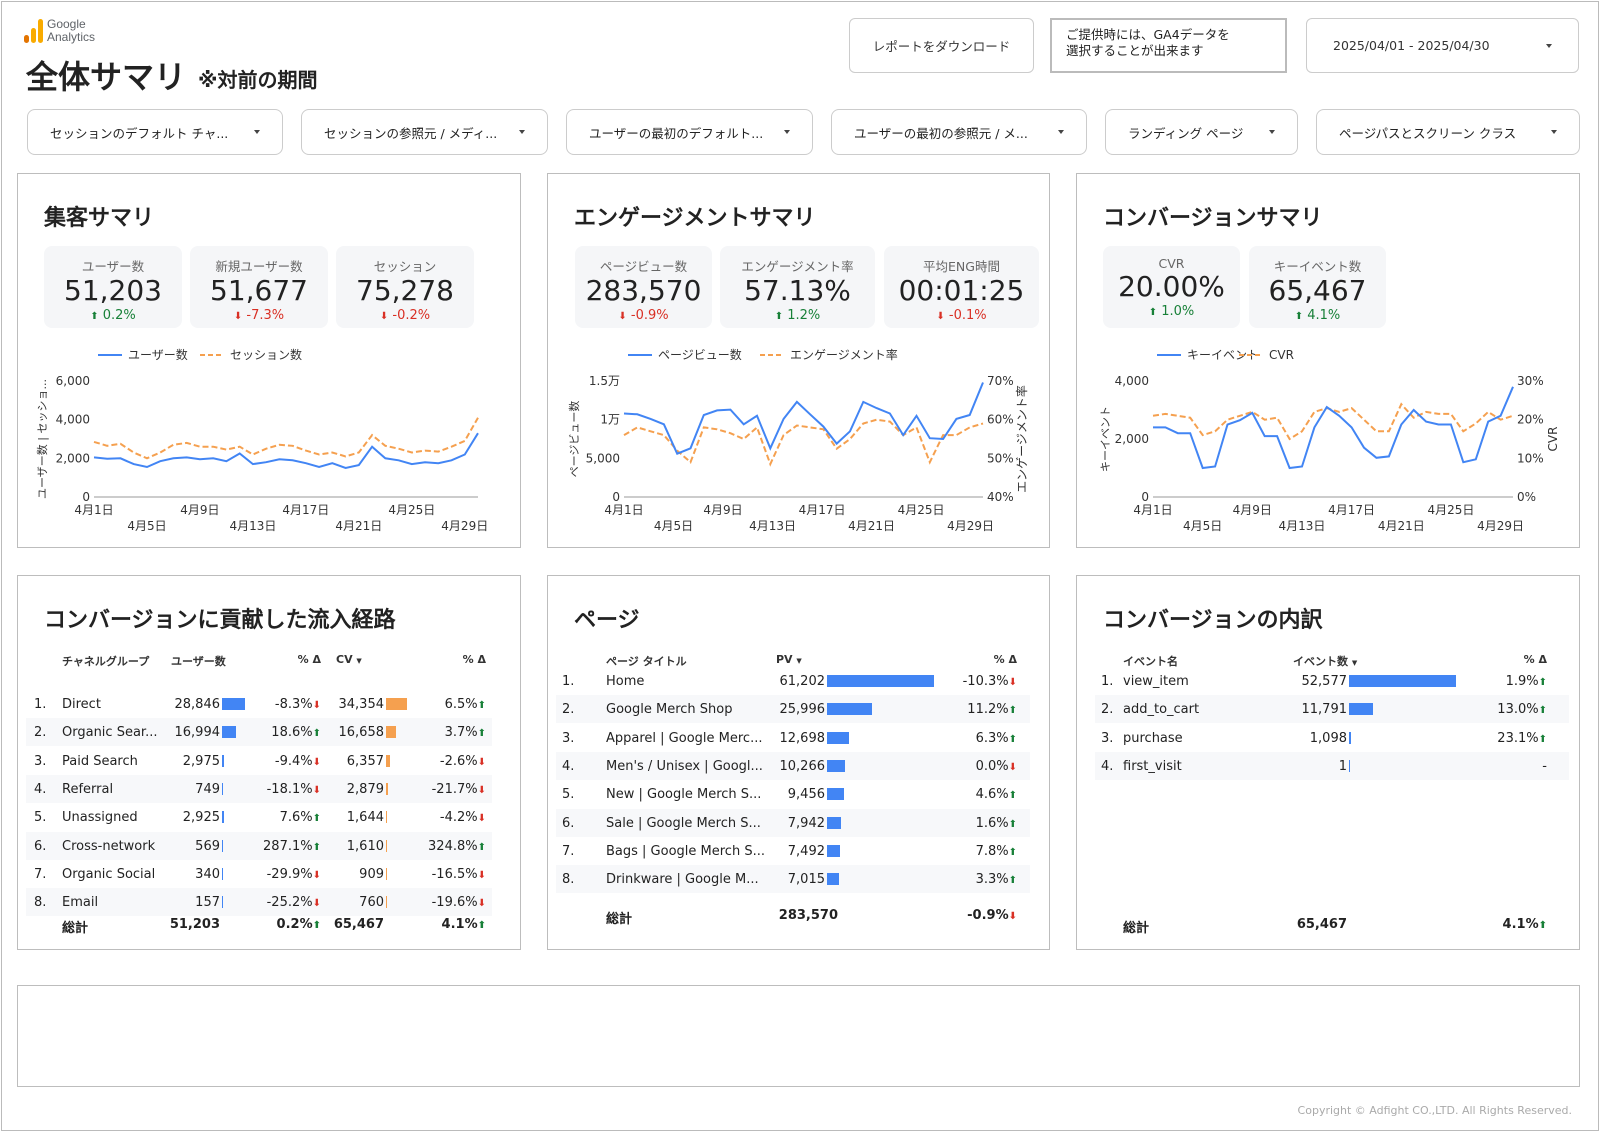 The image size is (1600, 1132). I want to click on row-rank: 2., so click(1107, 710).